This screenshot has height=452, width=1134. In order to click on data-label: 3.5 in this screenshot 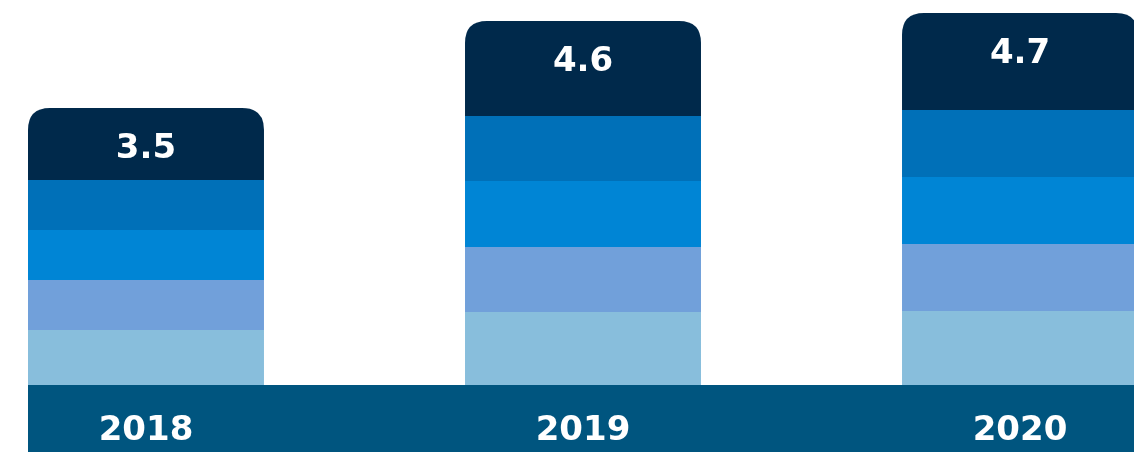, I will do `click(146, 145)`.